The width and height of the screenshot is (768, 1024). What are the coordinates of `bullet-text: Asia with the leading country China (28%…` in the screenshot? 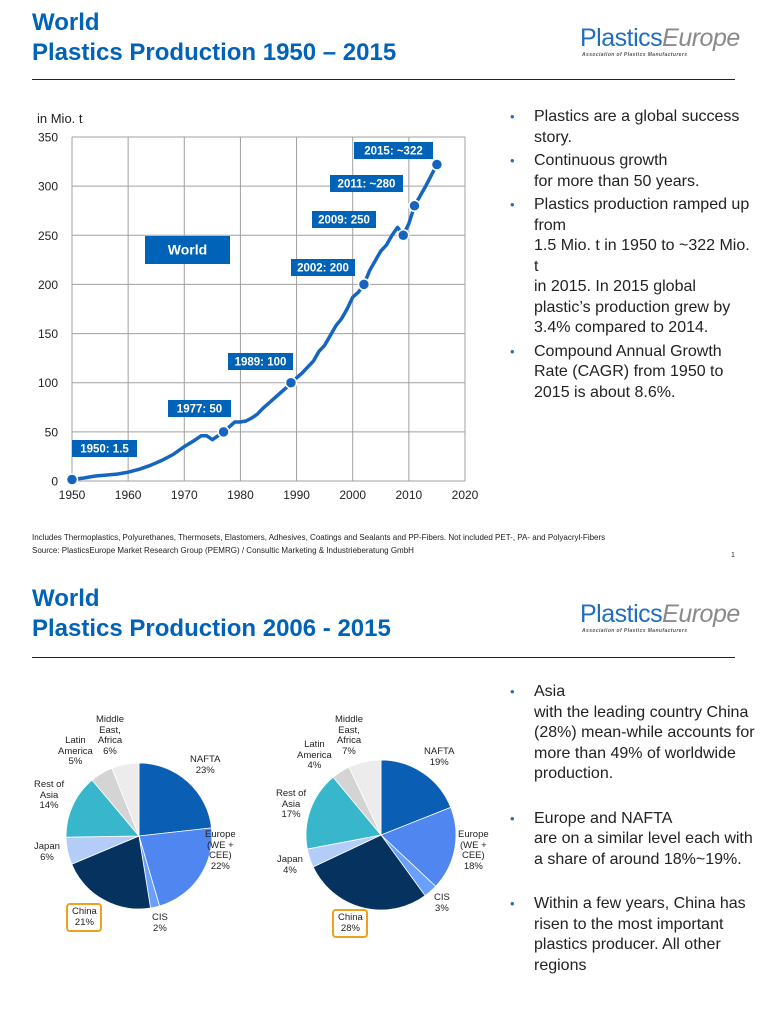 It's located at (644, 732).